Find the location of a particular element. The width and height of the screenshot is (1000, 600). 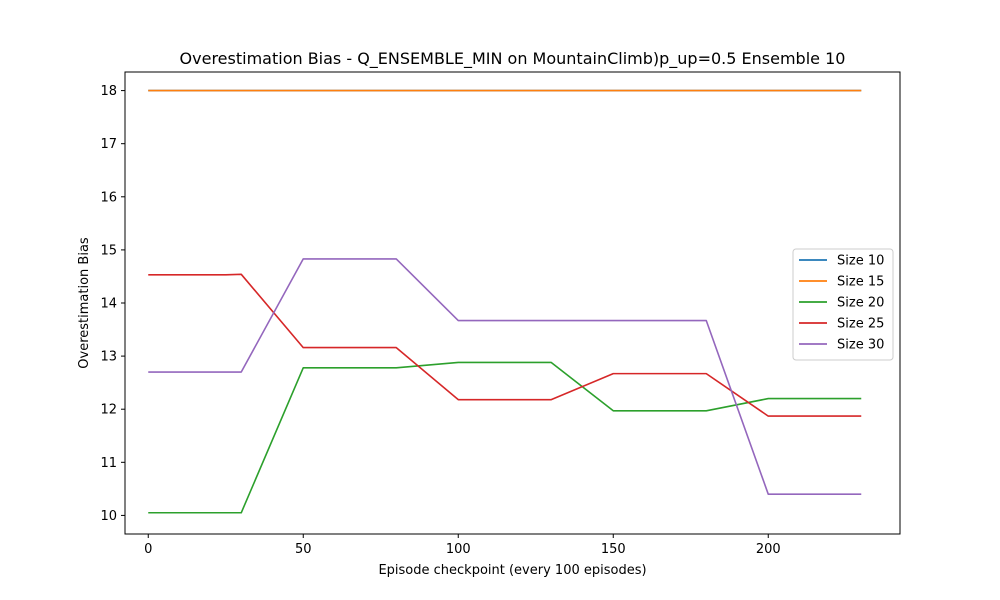

x-axis: 0 50 100 150 200 is located at coordinates (462, 545).